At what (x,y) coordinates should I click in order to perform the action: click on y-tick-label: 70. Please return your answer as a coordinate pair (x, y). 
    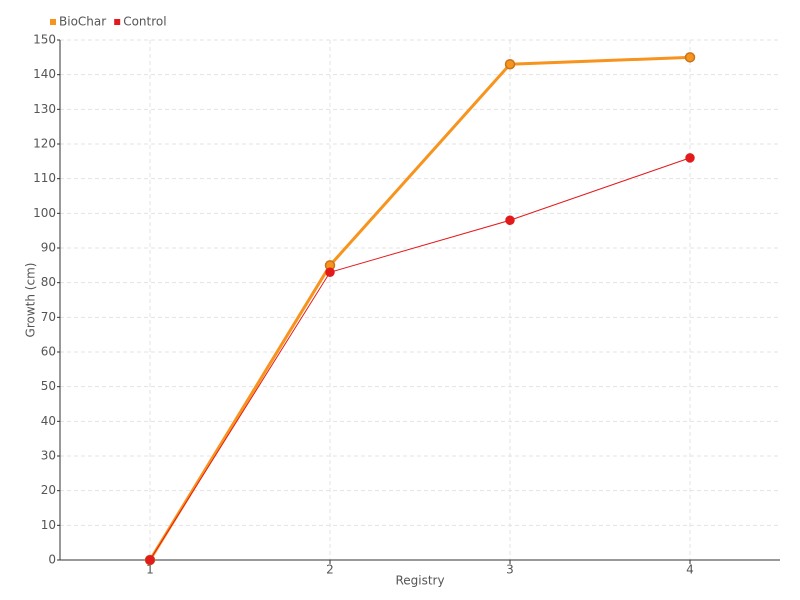
    Looking at the image, I should click on (48, 317).